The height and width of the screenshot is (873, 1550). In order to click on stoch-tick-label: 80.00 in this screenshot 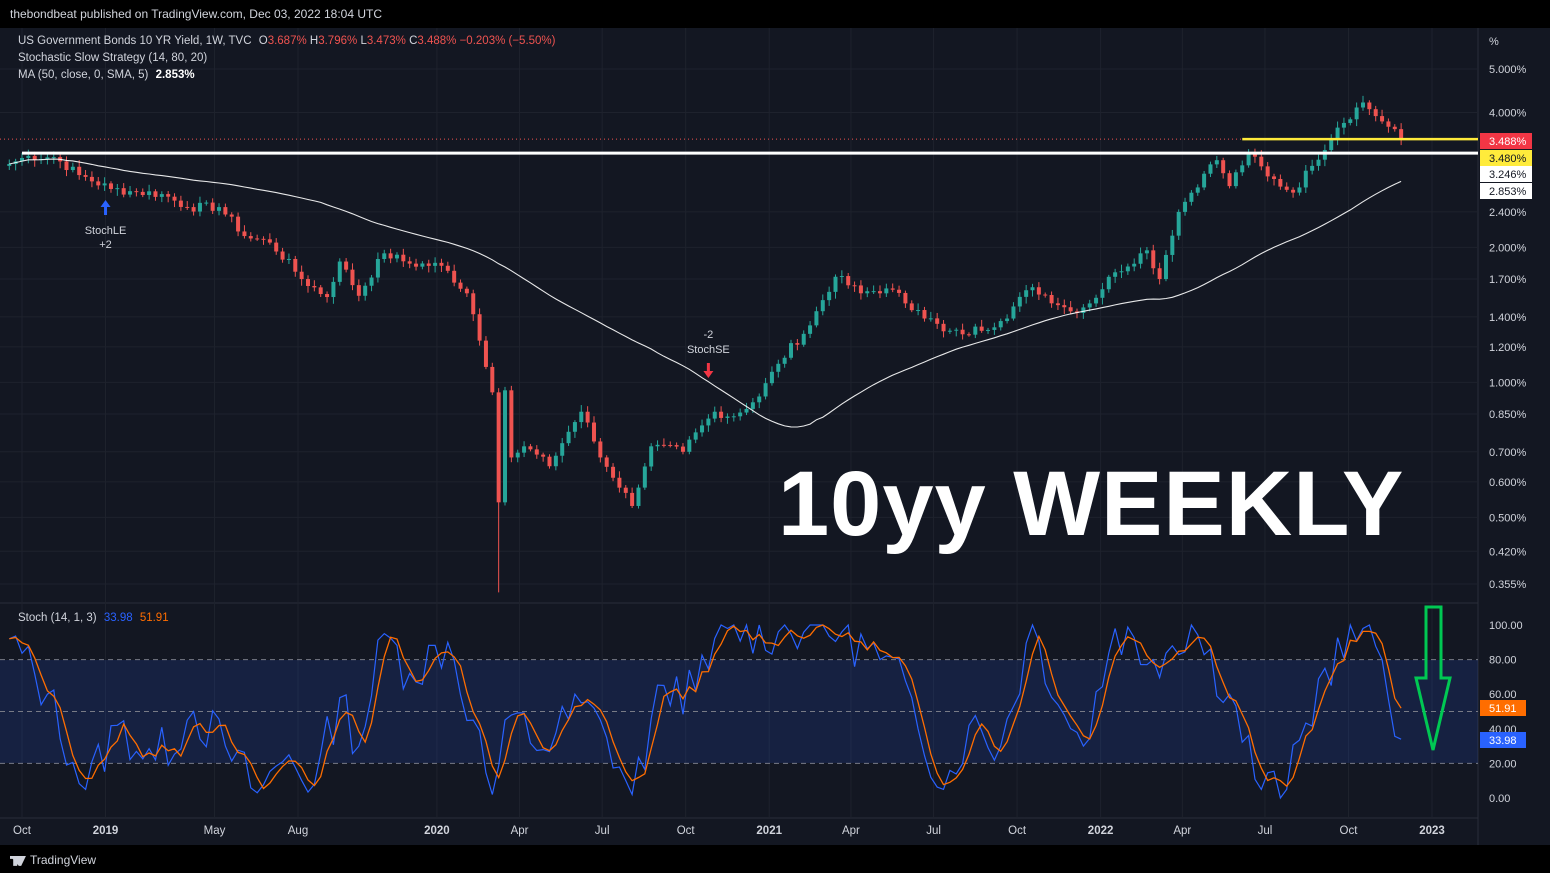, I will do `click(1503, 661)`.